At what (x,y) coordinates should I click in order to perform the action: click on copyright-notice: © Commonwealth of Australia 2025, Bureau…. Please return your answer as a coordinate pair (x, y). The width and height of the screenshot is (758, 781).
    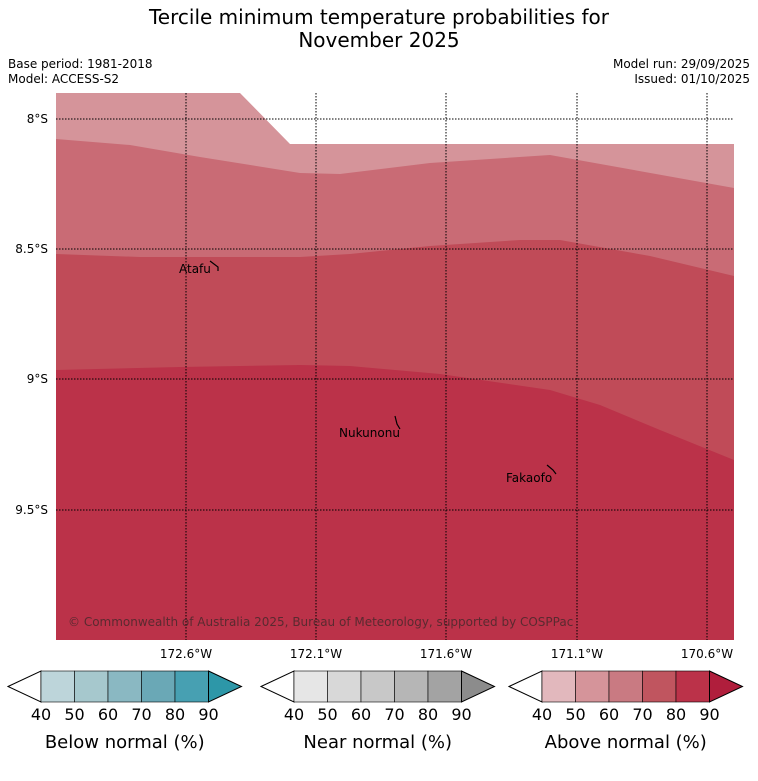
    Looking at the image, I should click on (320, 622).